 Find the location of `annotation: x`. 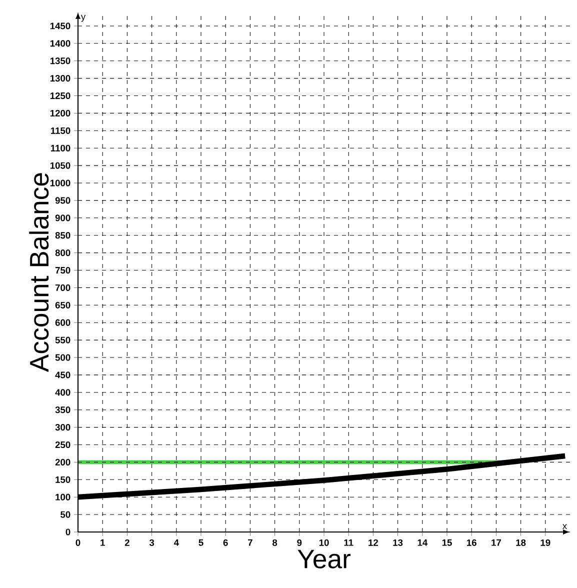

annotation: x is located at coordinates (564, 527).